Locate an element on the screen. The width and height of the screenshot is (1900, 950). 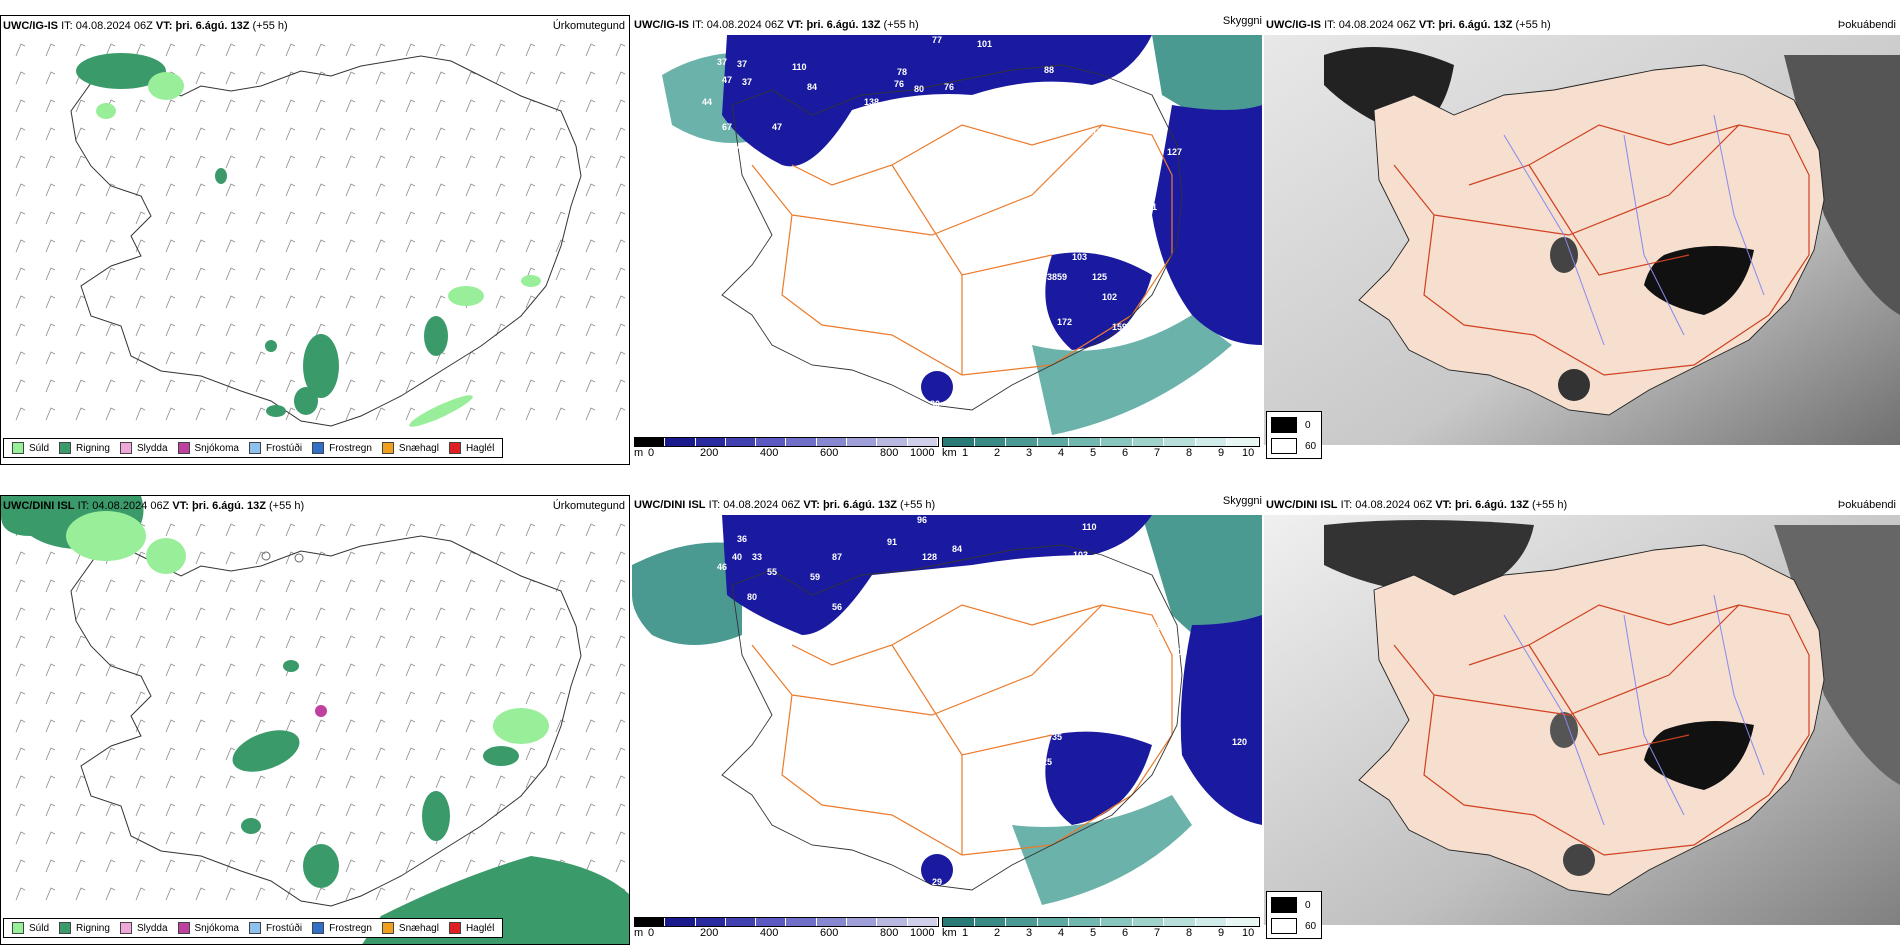
road-network is located at coordinates (1601, 250).